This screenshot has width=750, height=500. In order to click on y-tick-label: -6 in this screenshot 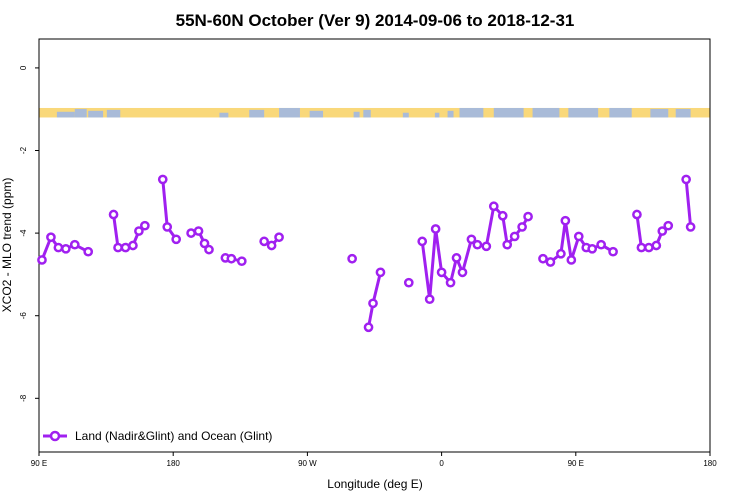, I will do `click(23, 316)`.